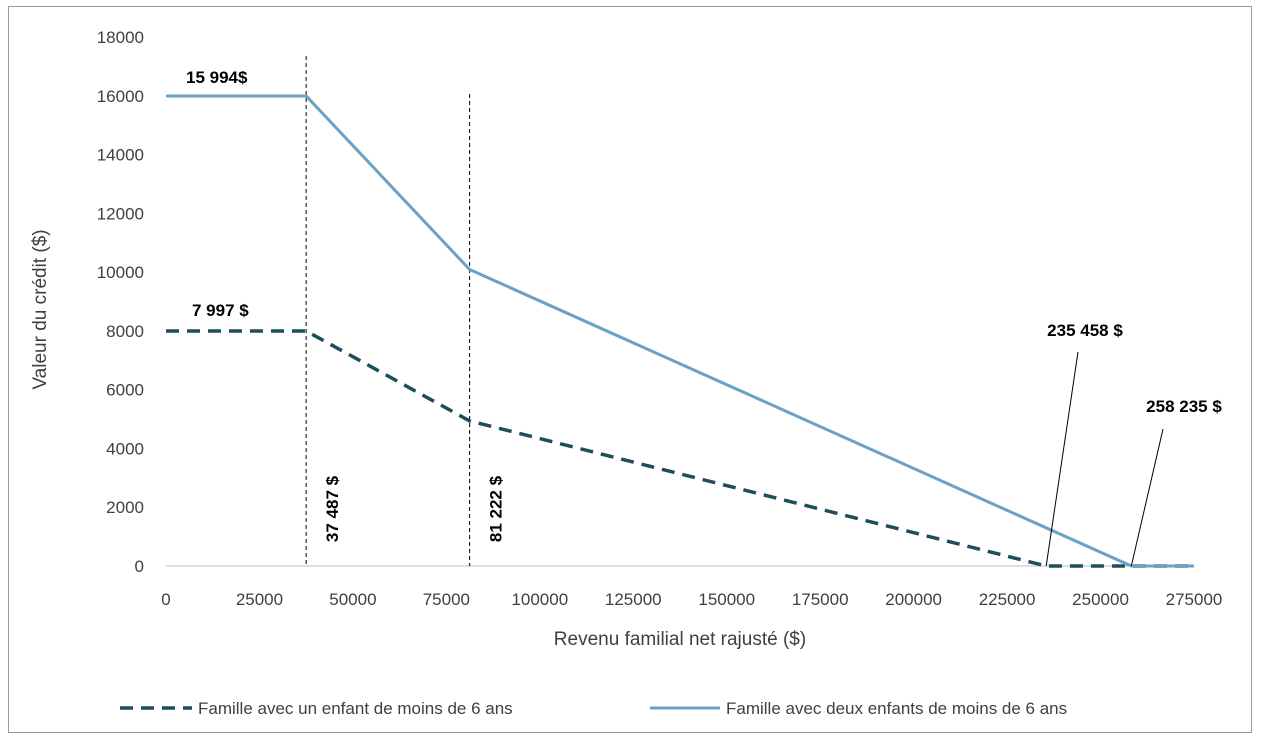 The image size is (1261, 741). What do you see at coordinates (165, 599) in the screenshot?
I see `x-tick-label: 0` at bounding box center [165, 599].